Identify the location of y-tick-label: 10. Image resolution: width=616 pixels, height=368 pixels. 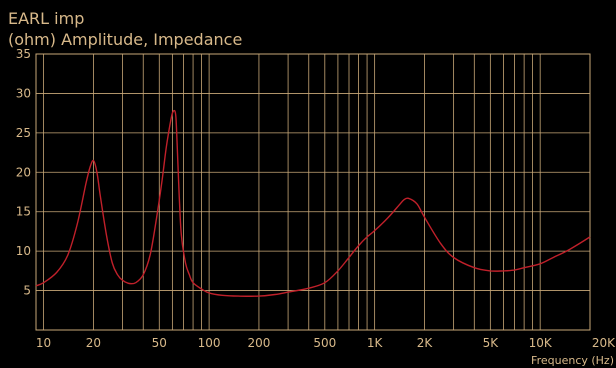
(23, 251).